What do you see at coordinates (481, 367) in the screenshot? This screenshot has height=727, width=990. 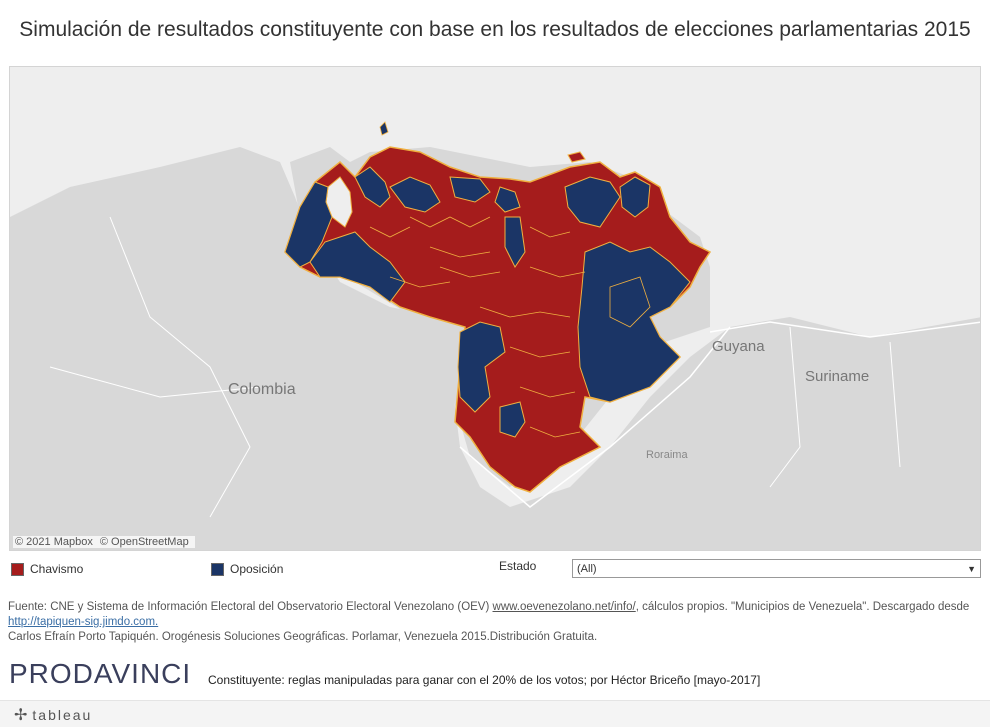 I see `region-amazonas-west` at bounding box center [481, 367].